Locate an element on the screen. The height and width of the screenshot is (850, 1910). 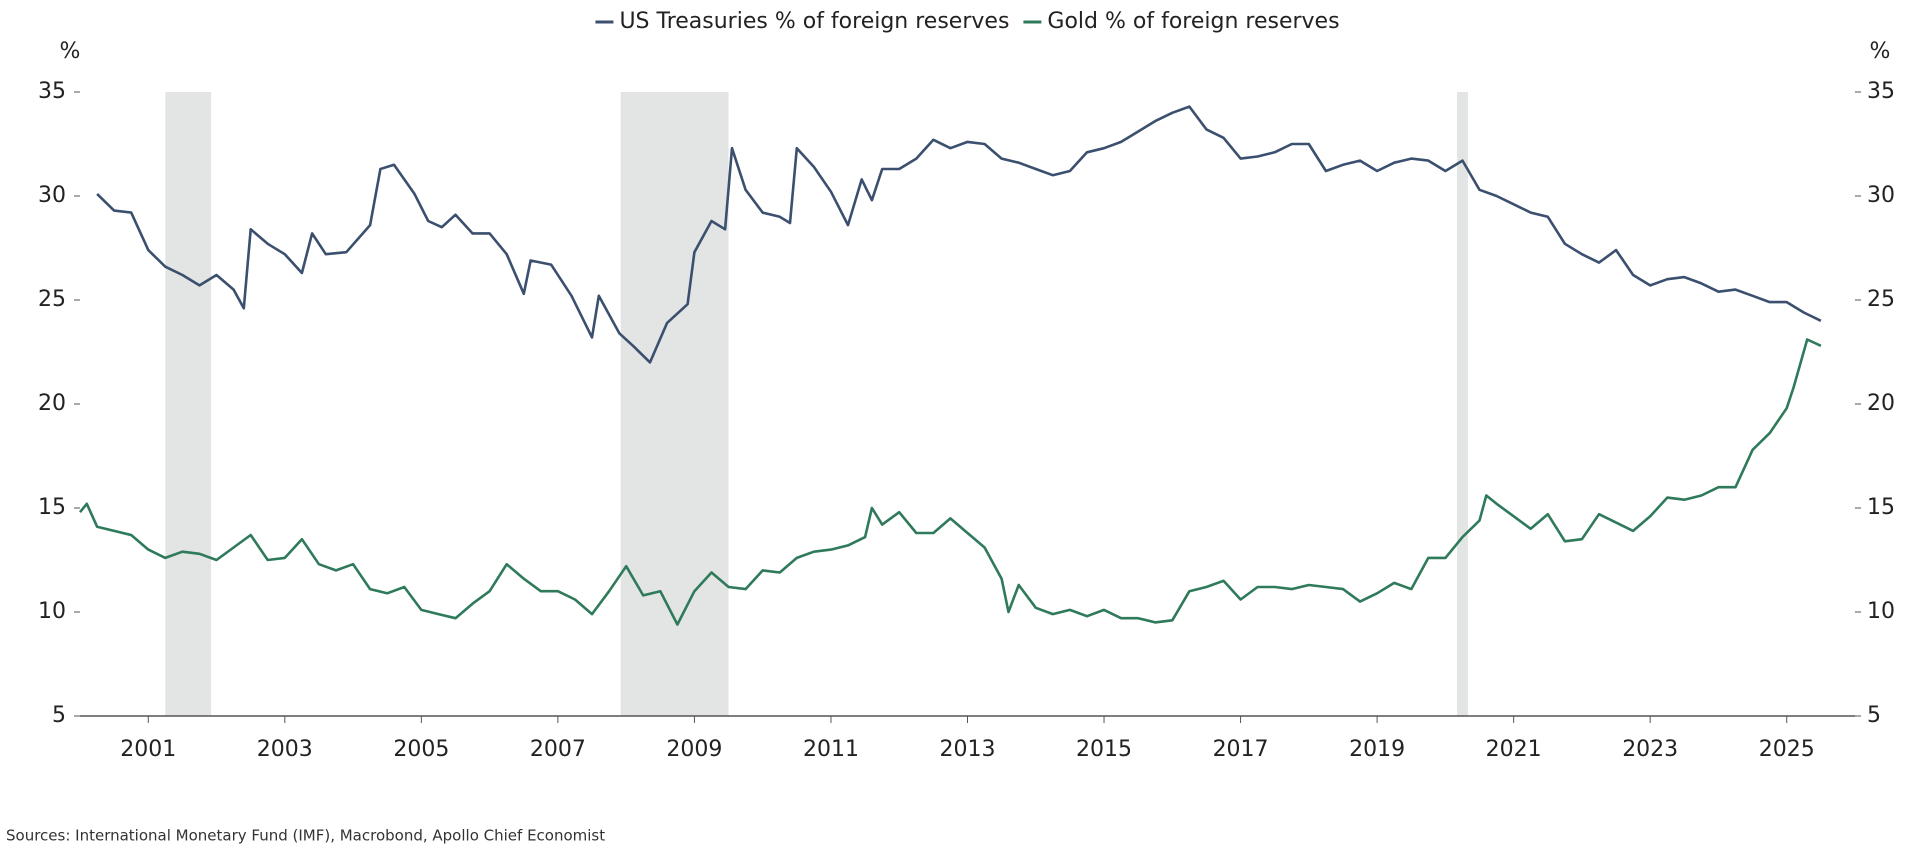
x-tick-label: 2005 is located at coordinates (421, 749).